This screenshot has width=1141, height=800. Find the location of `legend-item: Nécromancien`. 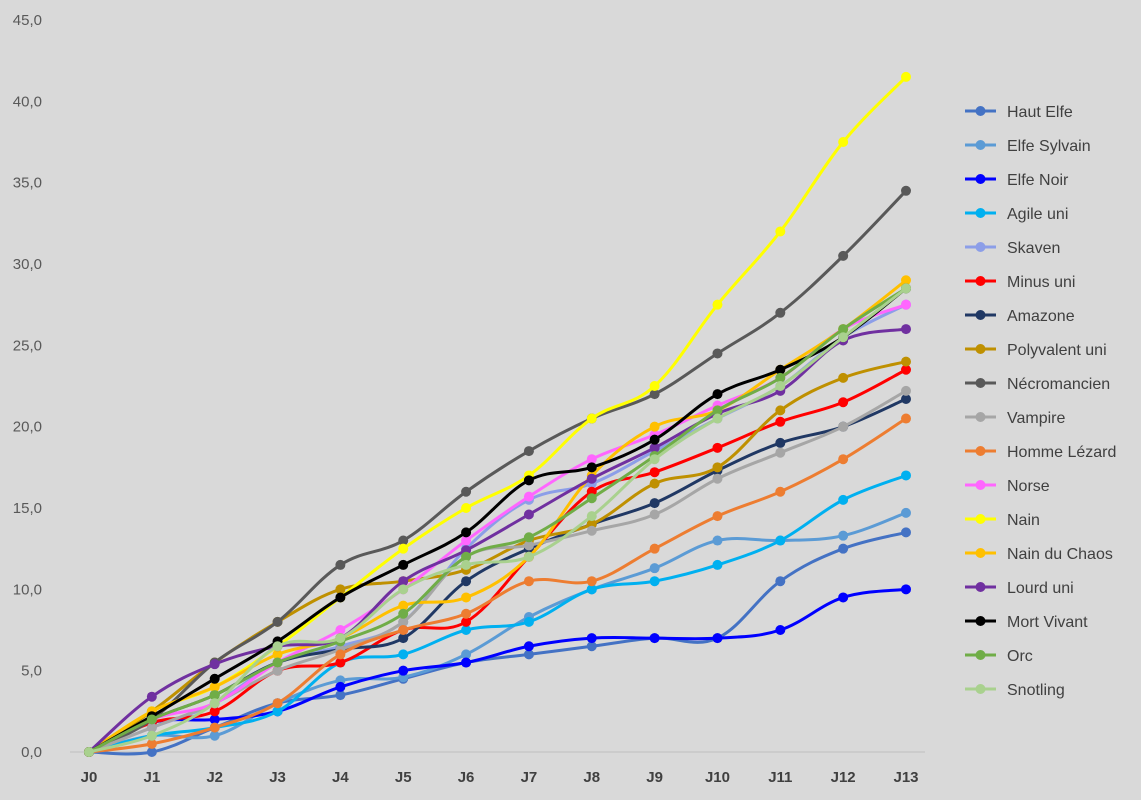

legend-item: Nécromancien is located at coordinates (1037, 384).